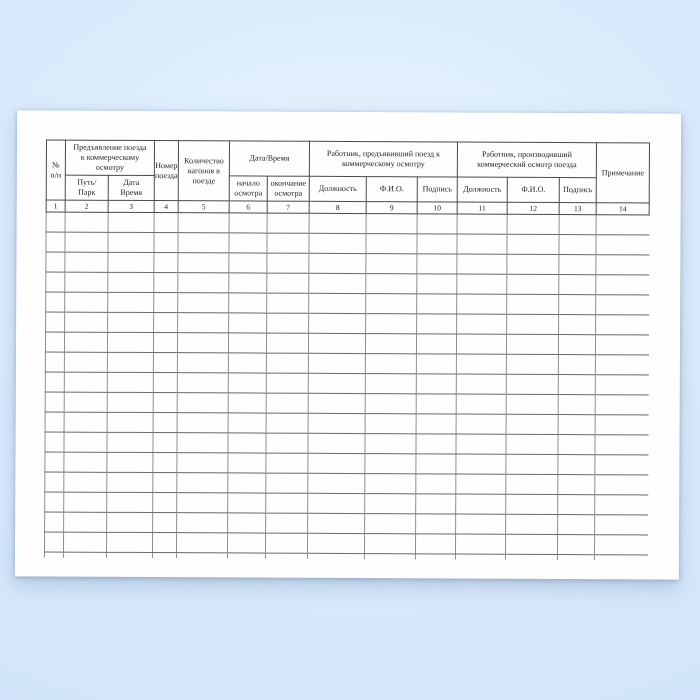 This screenshot has width=700, height=700. What do you see at coordinates (87, 206) in the screenshot?
I see `column-number-cell: 2` at bounding box center [87, 206].